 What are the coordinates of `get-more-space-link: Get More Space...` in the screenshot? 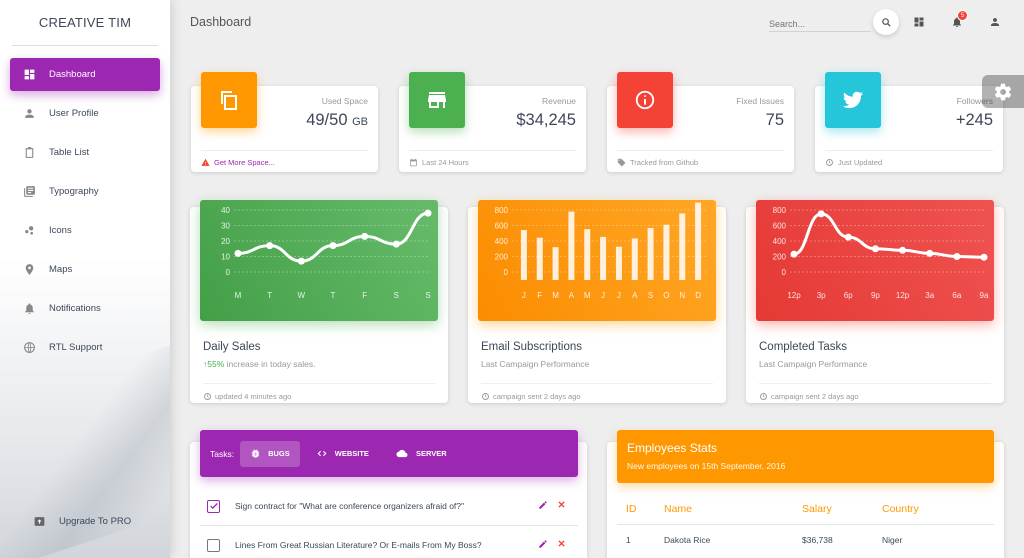 It's located at (244, 162).